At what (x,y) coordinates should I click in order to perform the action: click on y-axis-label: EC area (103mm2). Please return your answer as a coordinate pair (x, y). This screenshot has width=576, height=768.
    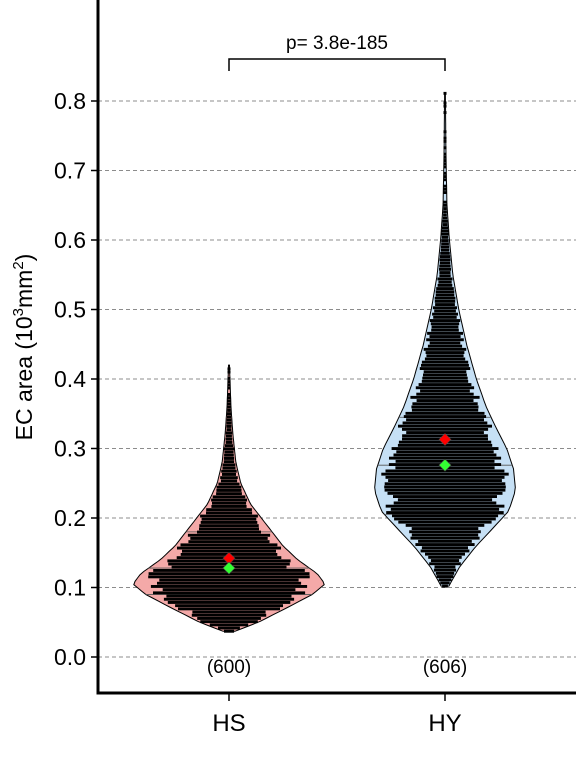
    Looking at the image, I should click on (23, 347).